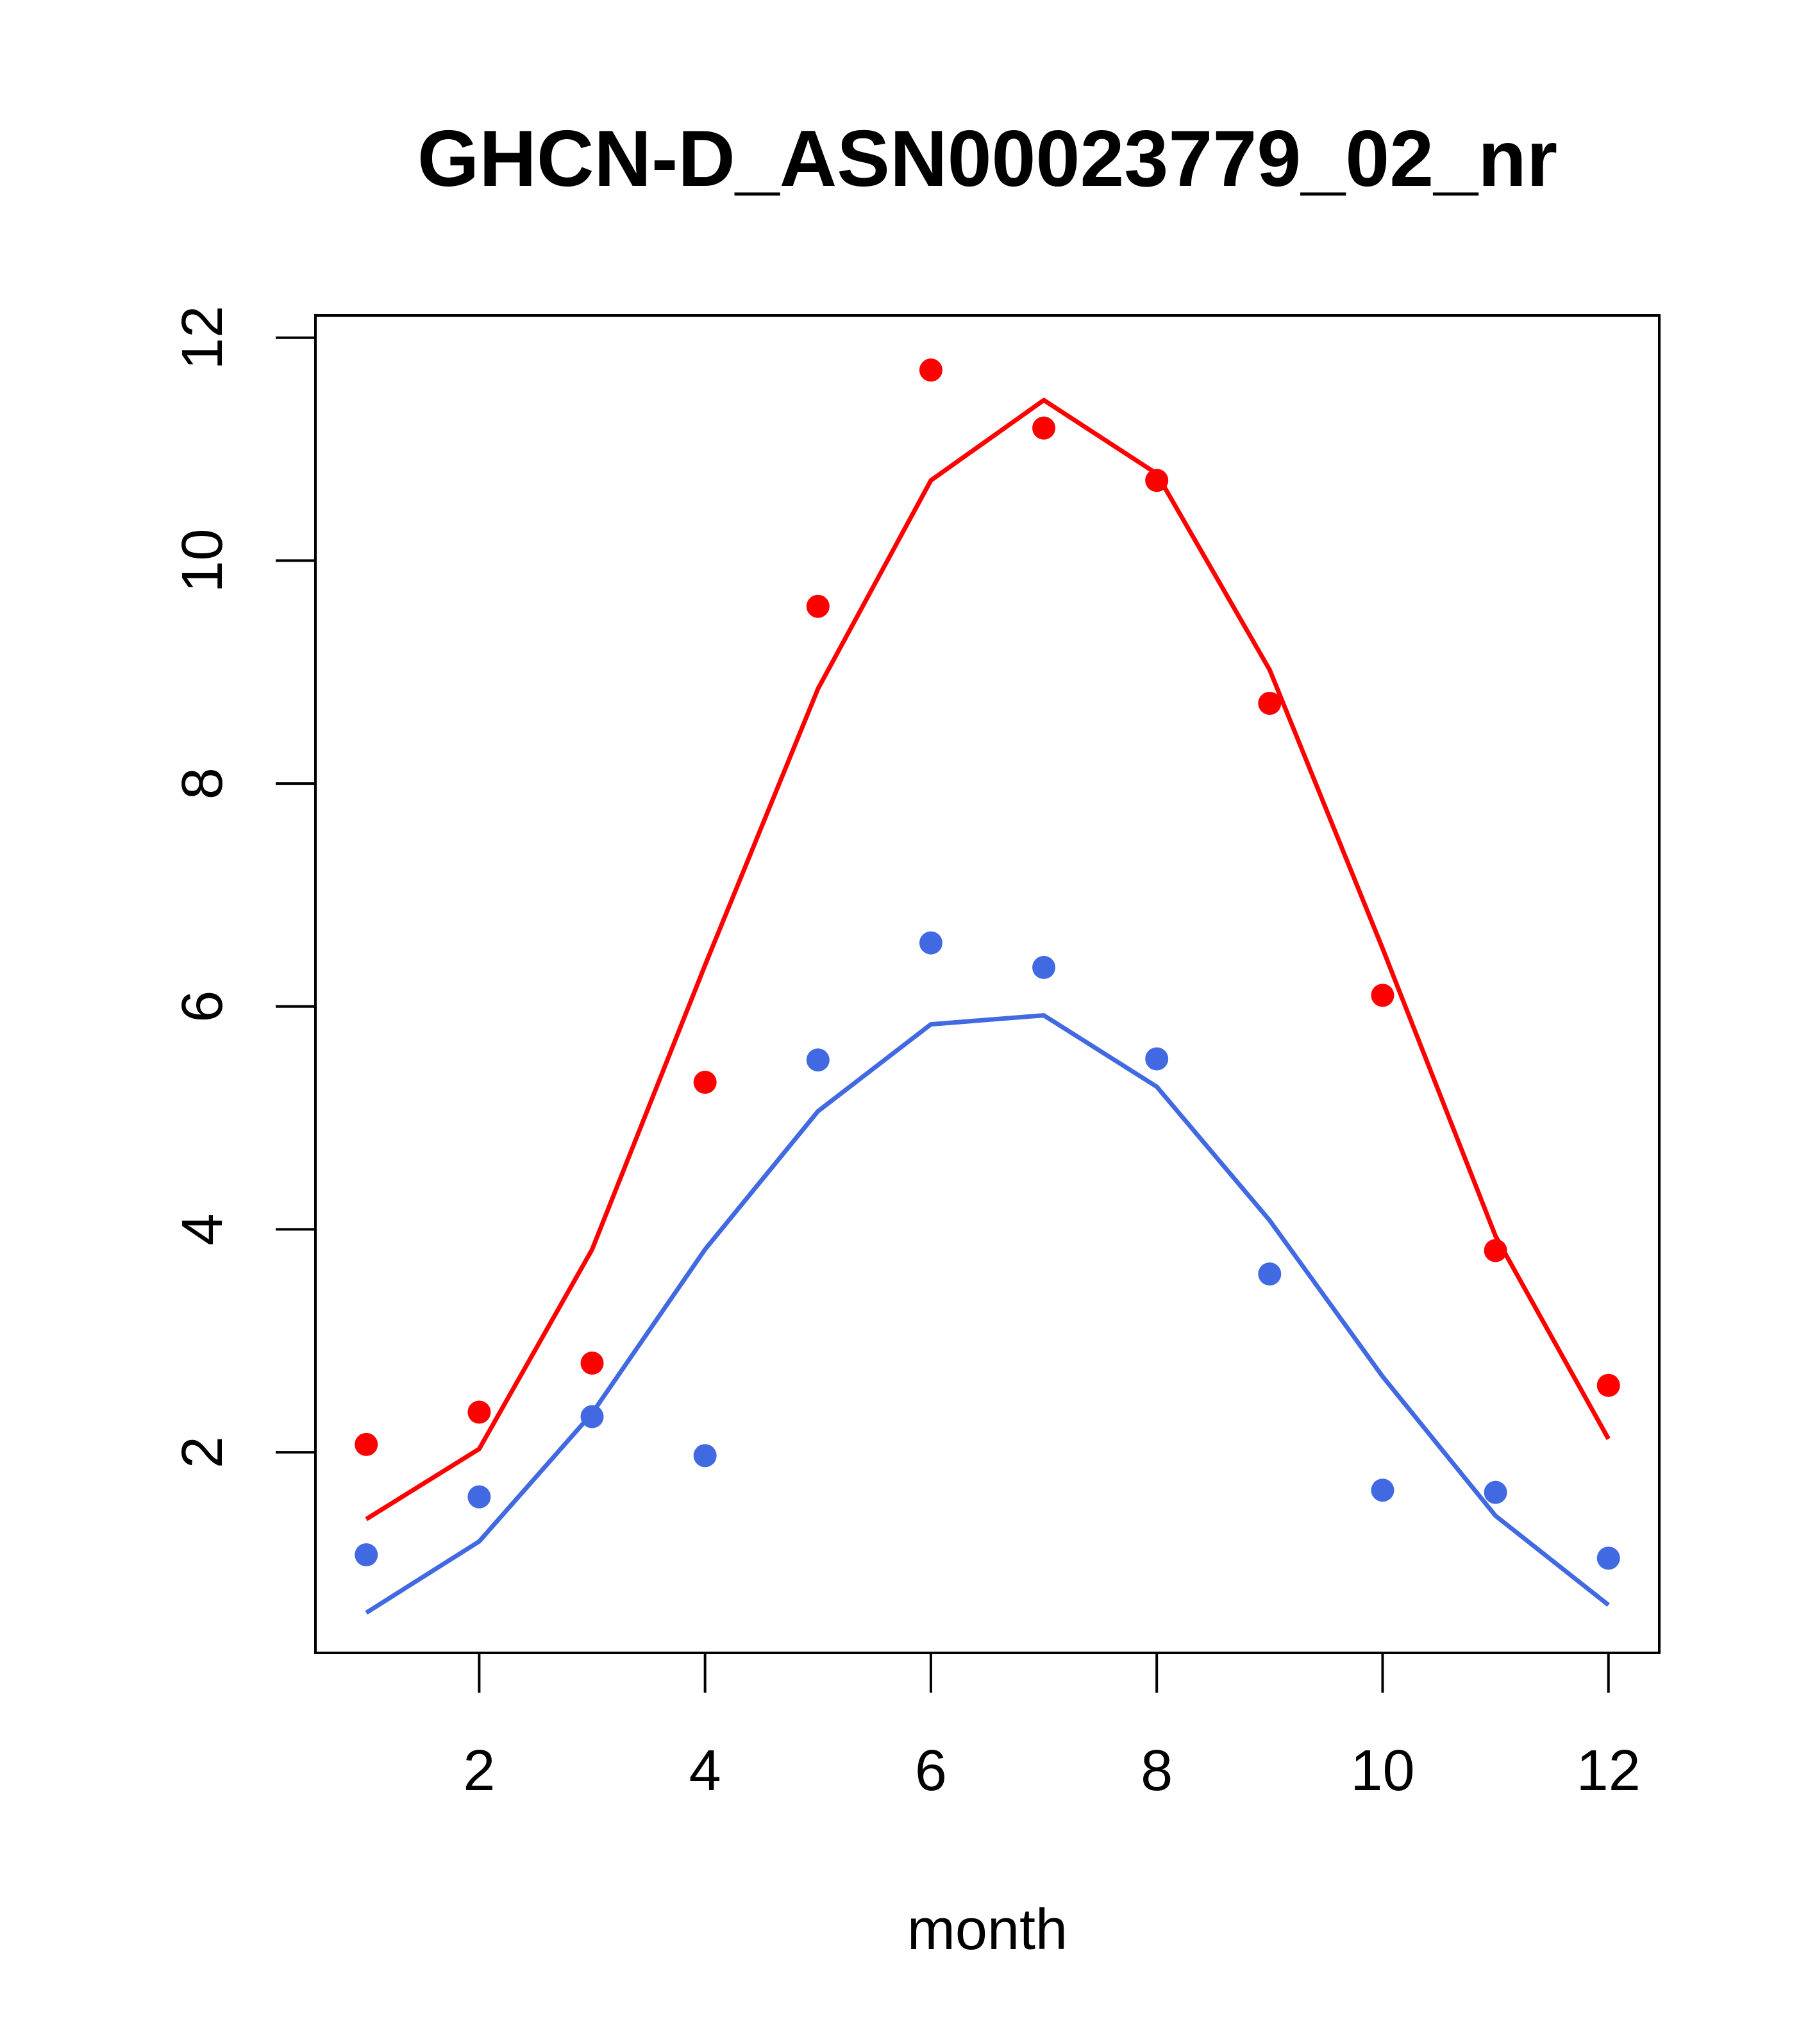 The width and height of the screenshot is (1817, 2044). I want to click on x-tick-label: 2, so click(479, 1771).